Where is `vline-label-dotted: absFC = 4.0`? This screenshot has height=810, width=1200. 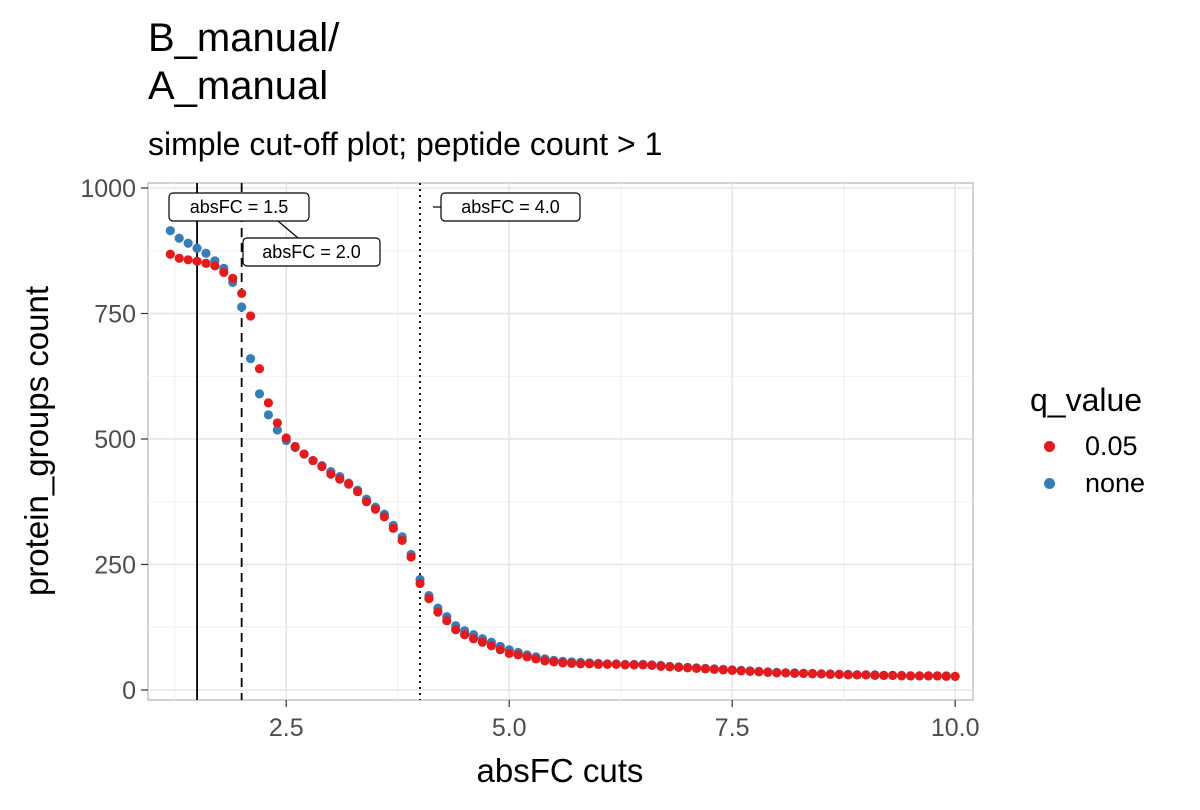 vline-label-dotted: absFC = 4.0 is located at coordinates (510, 207).